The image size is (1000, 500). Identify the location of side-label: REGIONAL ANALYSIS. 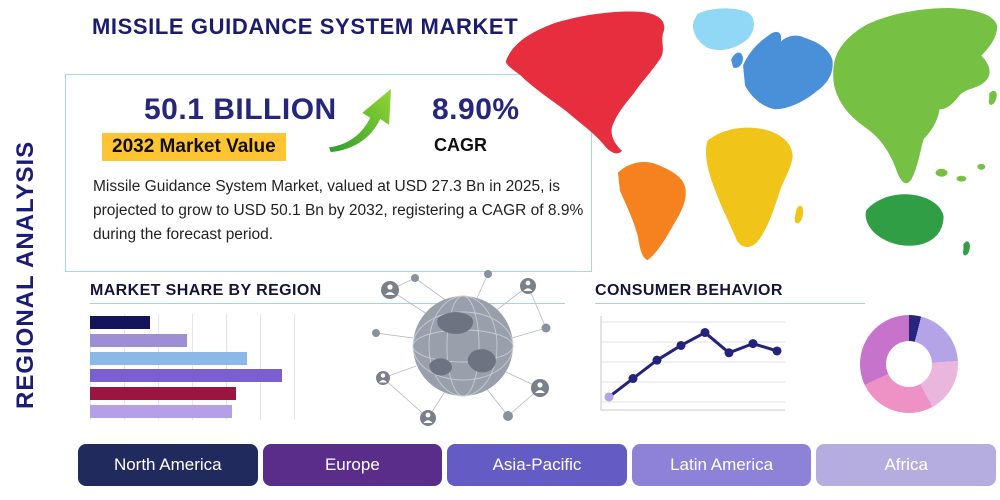
(25, 275).